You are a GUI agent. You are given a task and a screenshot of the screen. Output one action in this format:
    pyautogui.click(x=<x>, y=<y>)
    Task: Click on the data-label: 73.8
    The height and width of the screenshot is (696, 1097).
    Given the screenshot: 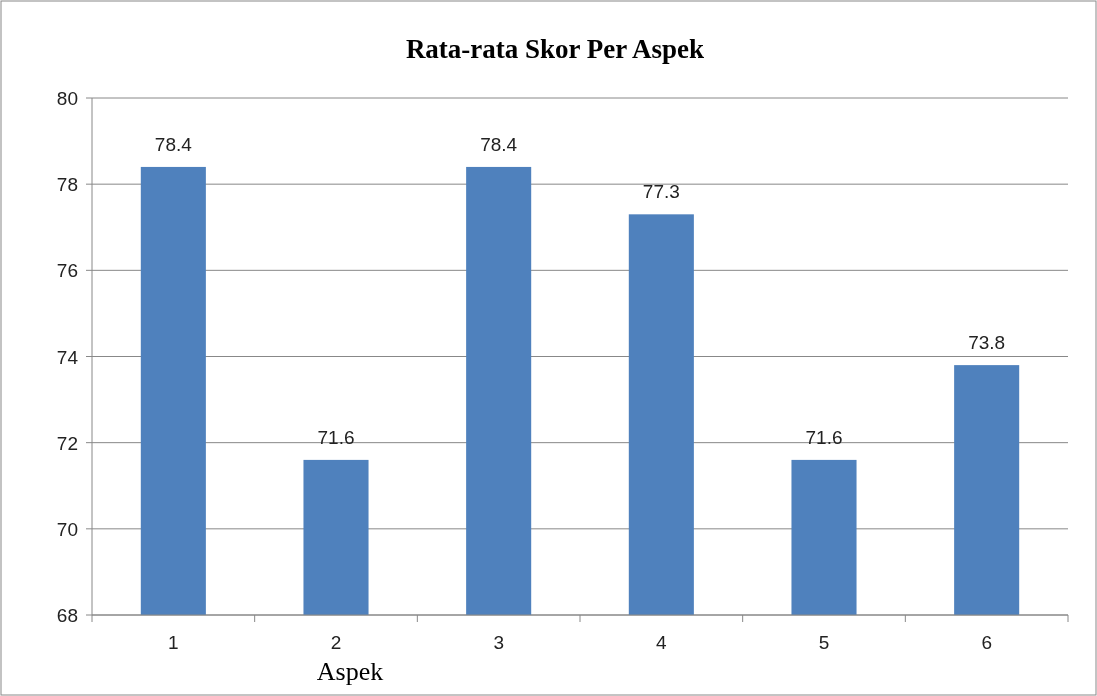 What is the action you would take?
    pyautogui.click(x=987, y=343)
    